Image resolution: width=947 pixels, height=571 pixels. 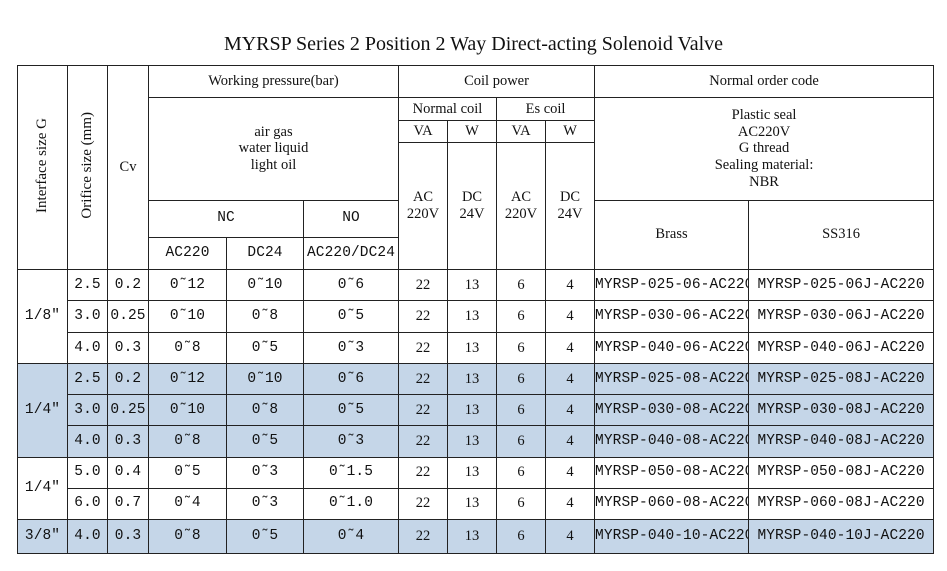 What do you see at coordinates (672, 284) in the screenshot?
I see `brass-code-cell: MYRSP-025-06-AC220` at bounding box center [672, 284].